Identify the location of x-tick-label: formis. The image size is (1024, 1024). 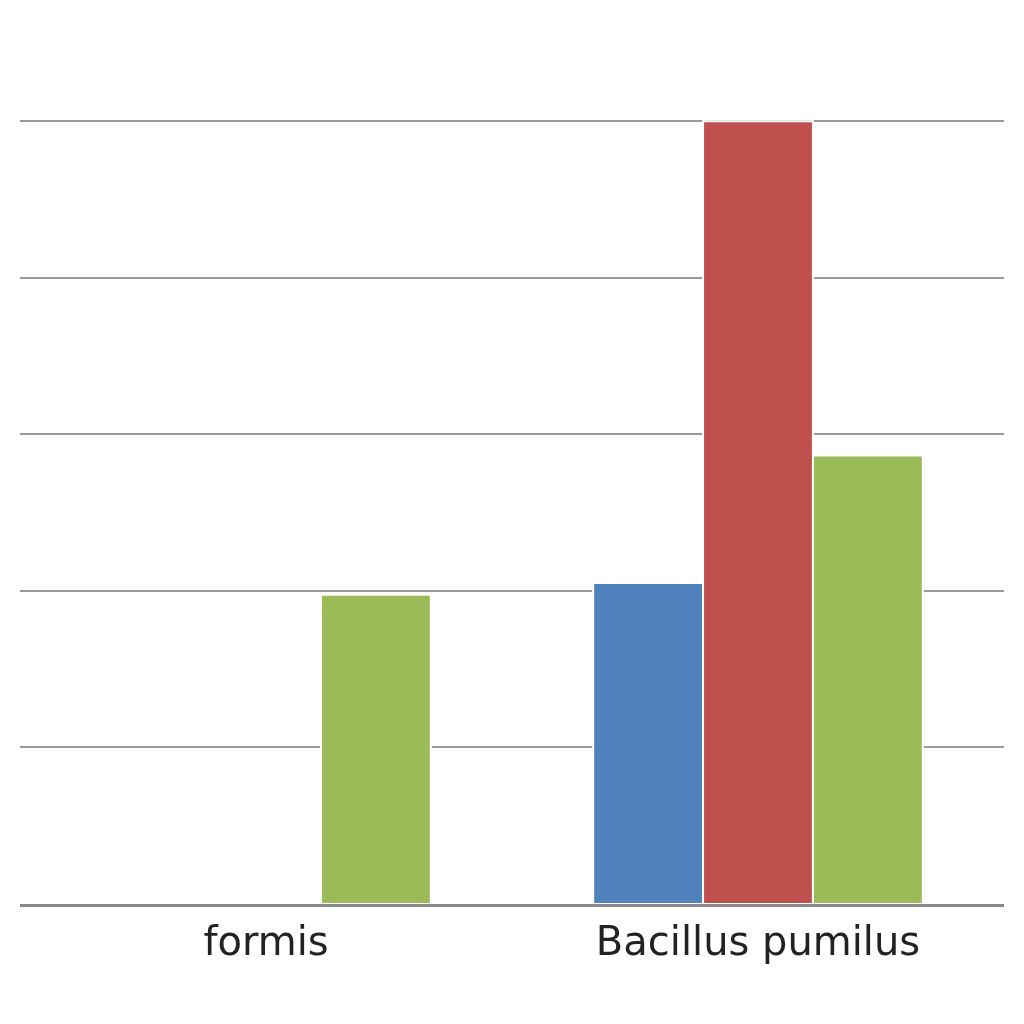
(266, 941).